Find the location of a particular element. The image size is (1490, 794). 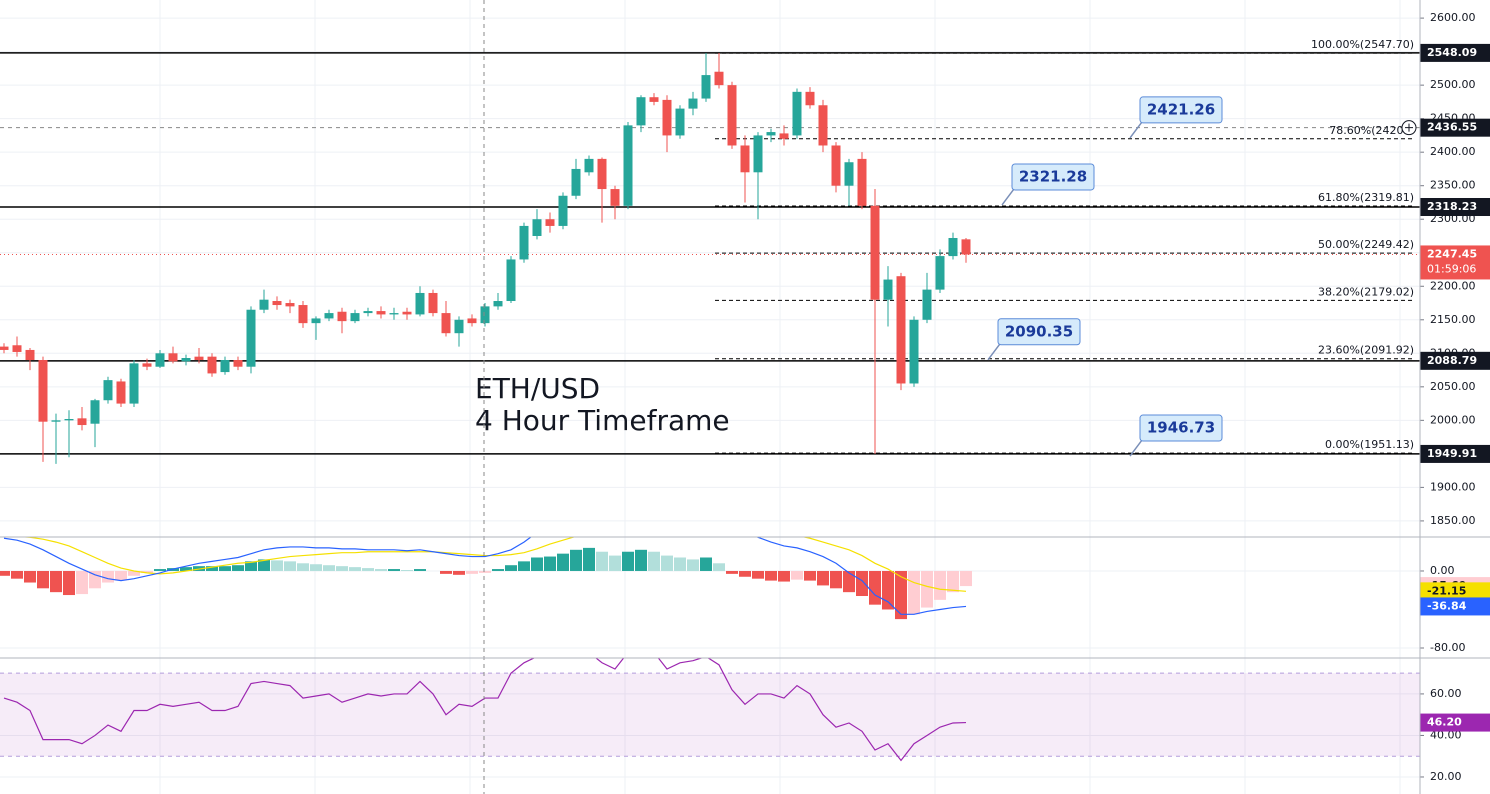

callout-pointer is located at coordinates (1136, 448).